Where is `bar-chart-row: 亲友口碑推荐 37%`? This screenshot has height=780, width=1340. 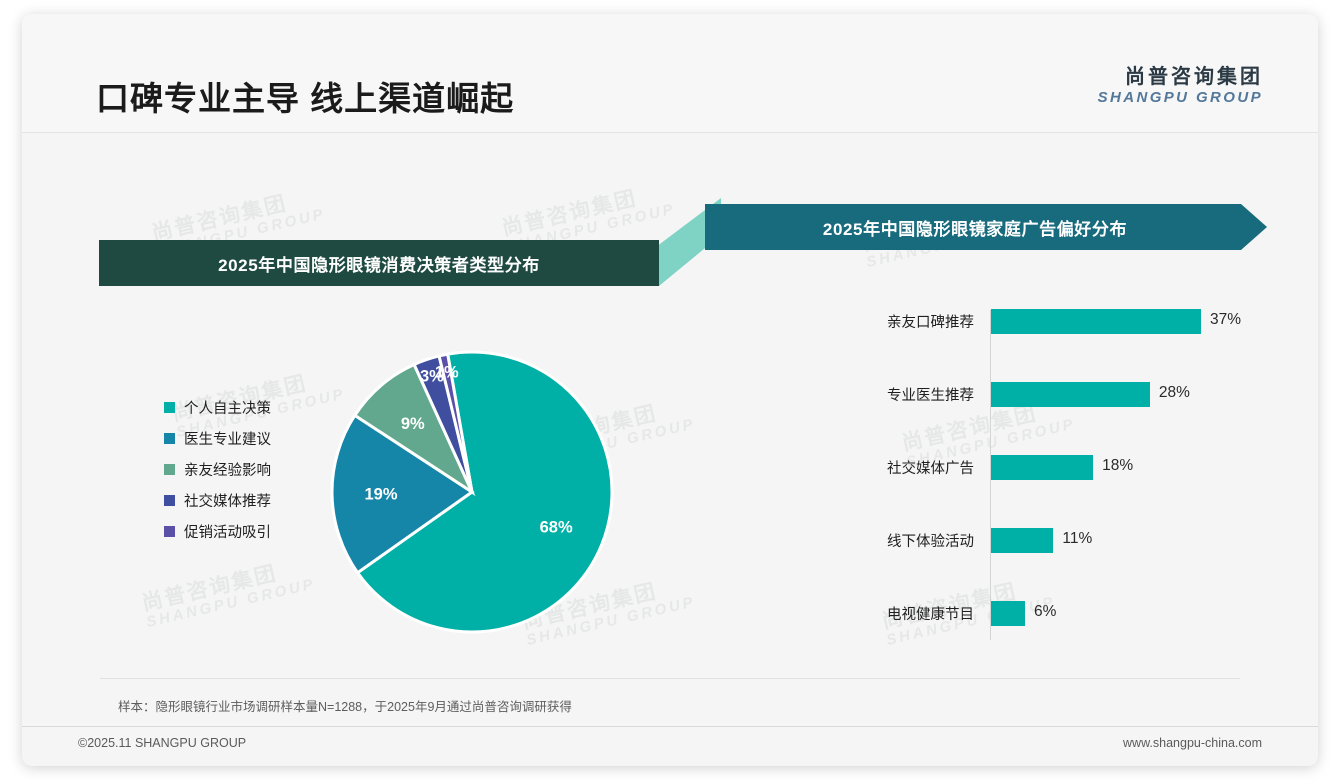
bar-chart-row: 亲友口碑推荐 37% is located at coordinates (1002, 321).